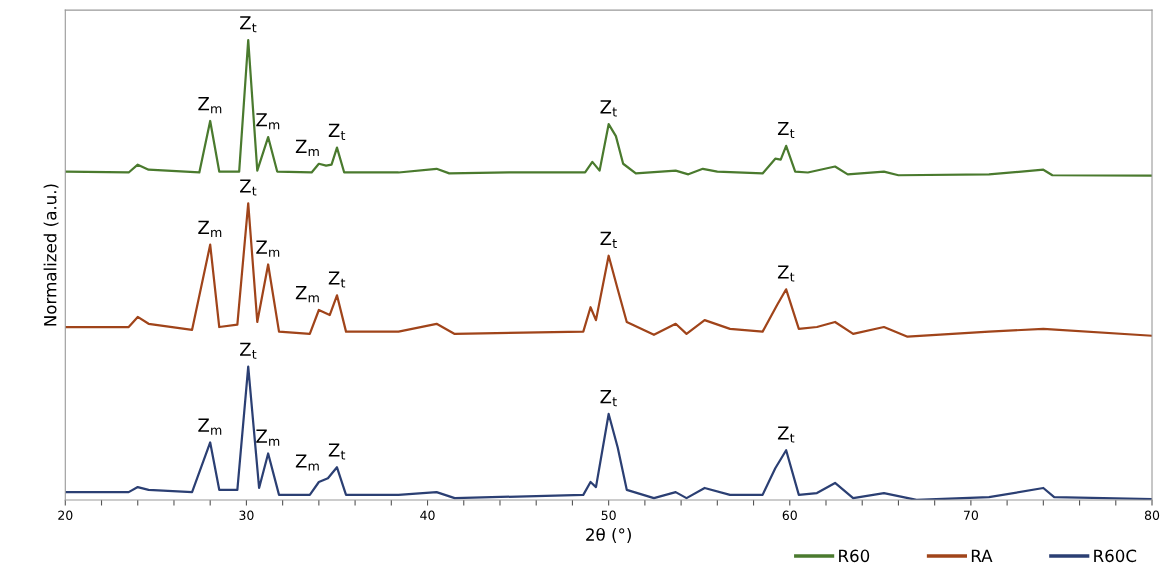 Image resolution: width=1166 pixels, height=563 pixels. What do you see at coordinates (51, 255) in the screenshot?
I see `y-axis-title: Normalized (a.u.)` at bounding box center [51, 255].